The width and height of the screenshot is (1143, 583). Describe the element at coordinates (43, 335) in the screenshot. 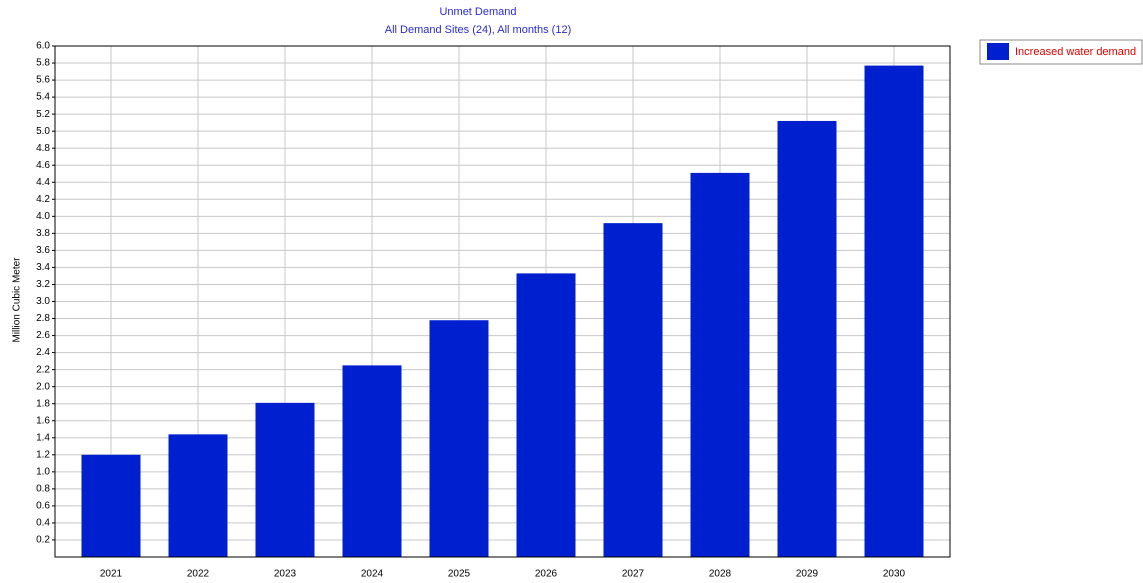

I see `y-tick-label: 2.6` at that location.